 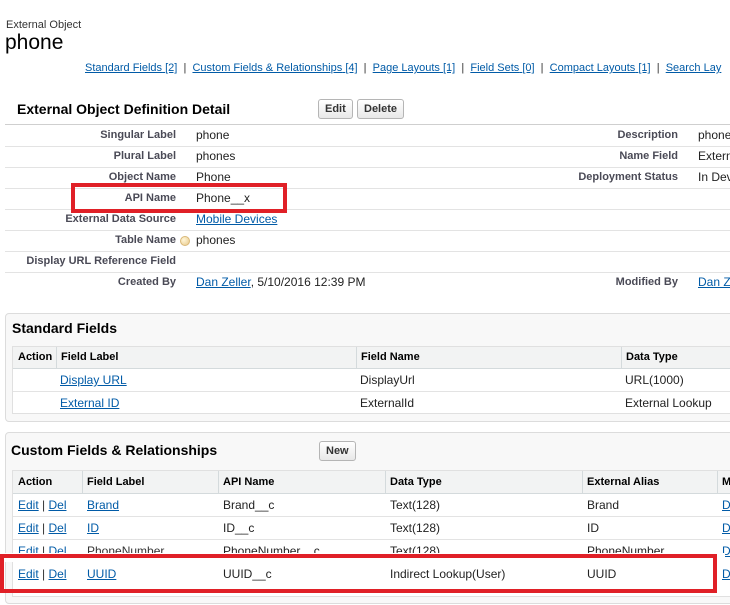 What do you see at coordinates (144, 156) in the screenshot?
I see `field-label-plural: Plural Label` at bounding box center [144, 156].